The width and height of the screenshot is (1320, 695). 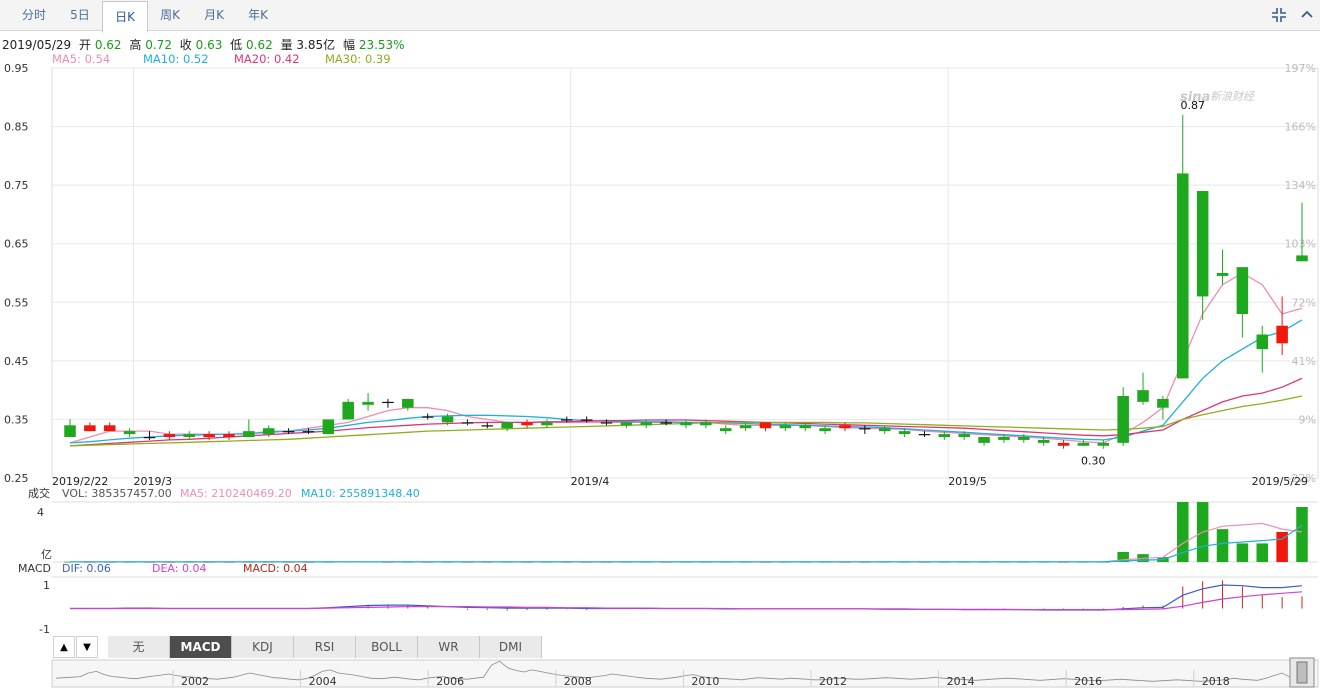 What do you see at coordinates (195, 681) in the screenshot?
I see `timeline-year-label: 2002` at bounding box center [195, 681].